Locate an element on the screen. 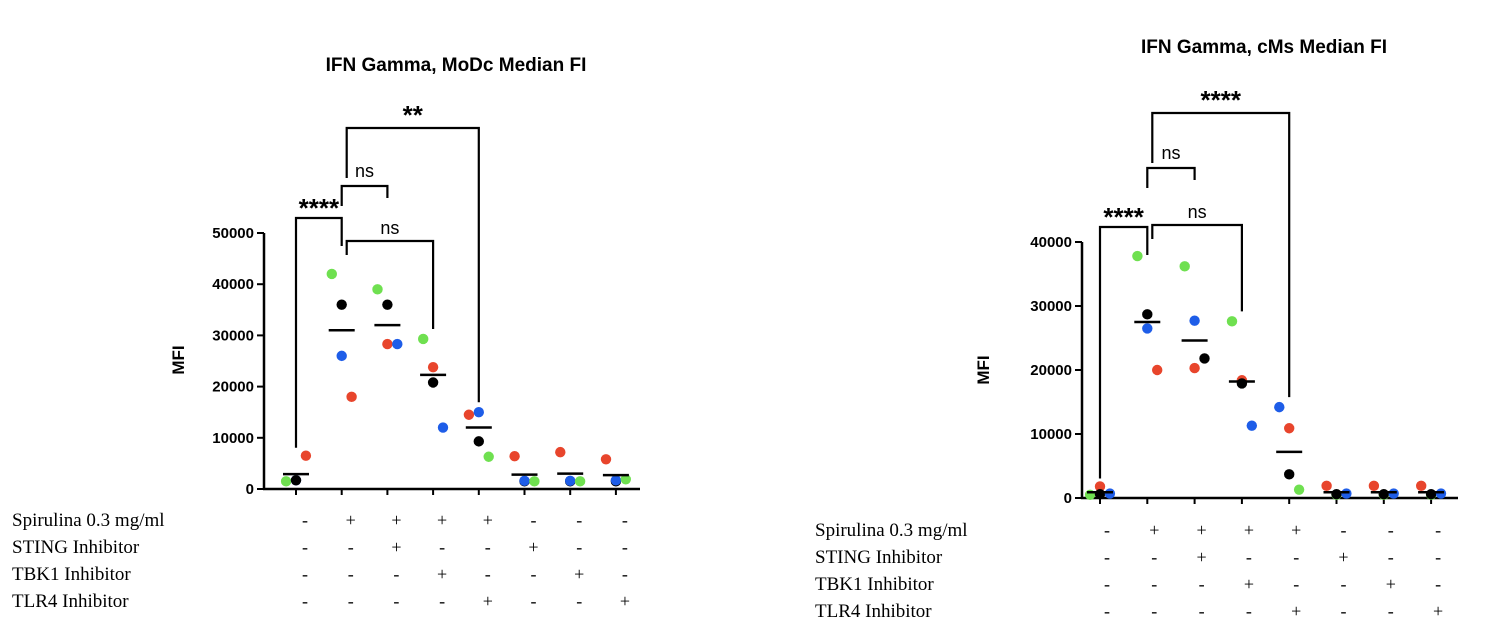  y-tick-label: 50000 is located at coordinates (233, 233).